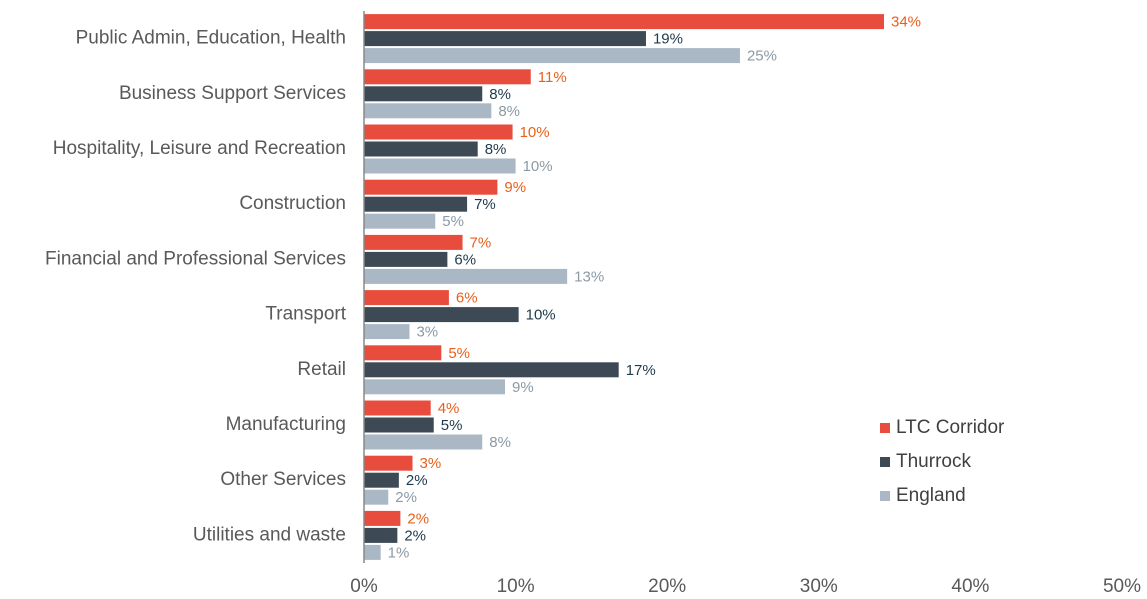 The width and height of the screenshot is (1147, 599). I want to click on value-label: 25%, so click(762, 56).